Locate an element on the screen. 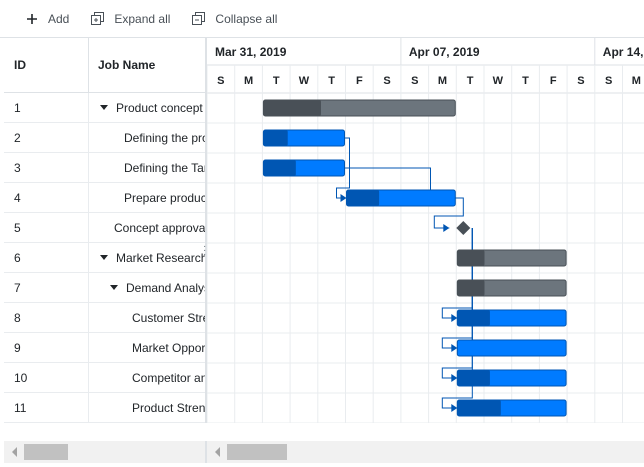  row-job-name-text: Demand Analysis is located at coordinates (165, 288).